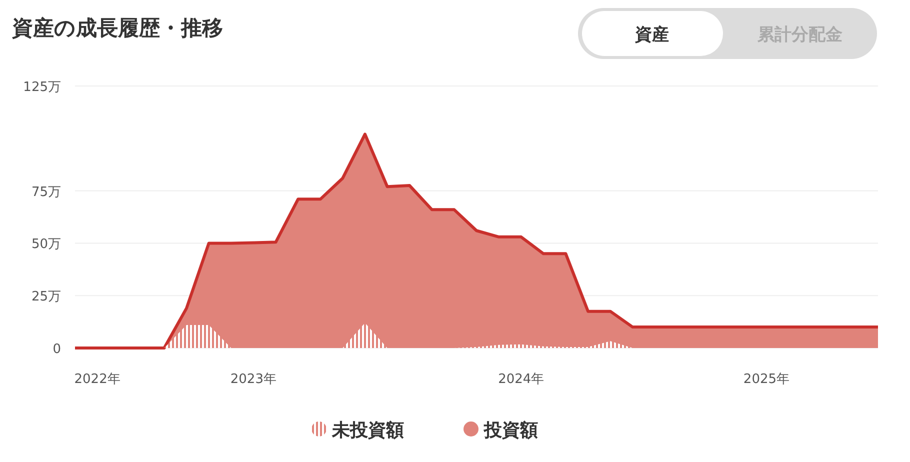 The width and height of the screenshot is (910, 462). I want to click on chart-title: 資産の成長履歴・推移, so click(117, 28).